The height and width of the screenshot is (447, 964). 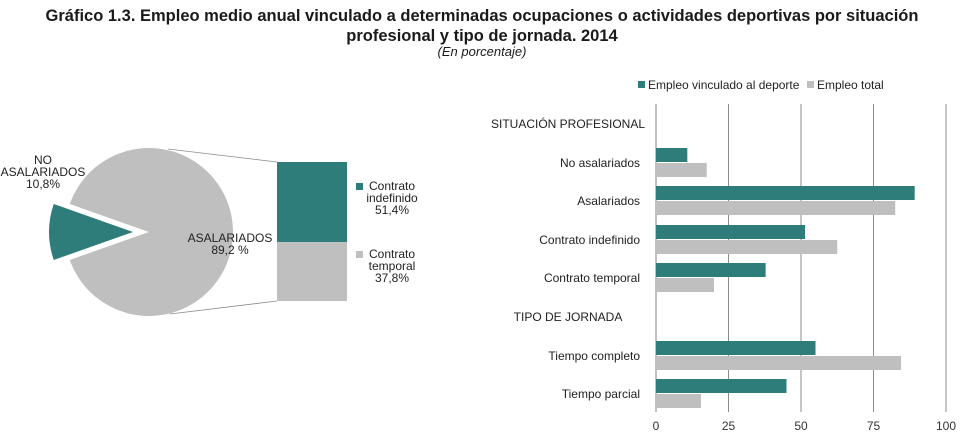 What do you see at coordinates (685, 285) in the screenshot?
I see `bar-total-contrato-temporal` at bounding box center [685, 285].